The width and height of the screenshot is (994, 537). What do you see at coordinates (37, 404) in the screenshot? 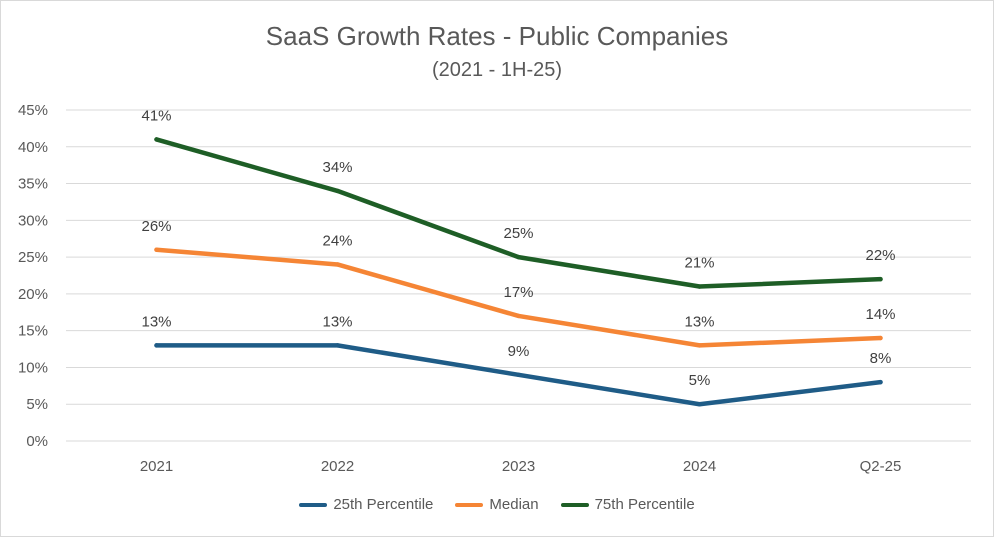
I see `y-tick-label: 5%` at bounding box center [37, 404].